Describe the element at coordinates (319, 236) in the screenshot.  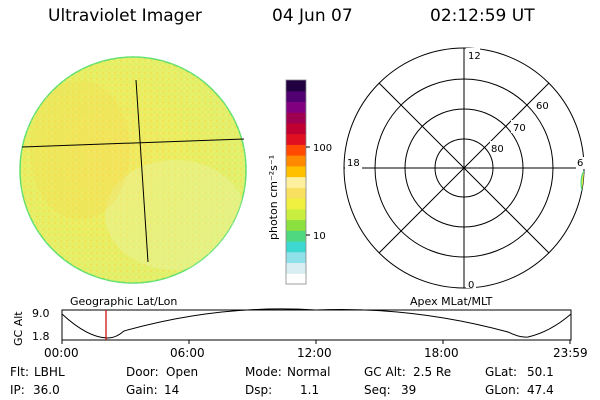
I see `colorbar-tick-10: 10` at that location.